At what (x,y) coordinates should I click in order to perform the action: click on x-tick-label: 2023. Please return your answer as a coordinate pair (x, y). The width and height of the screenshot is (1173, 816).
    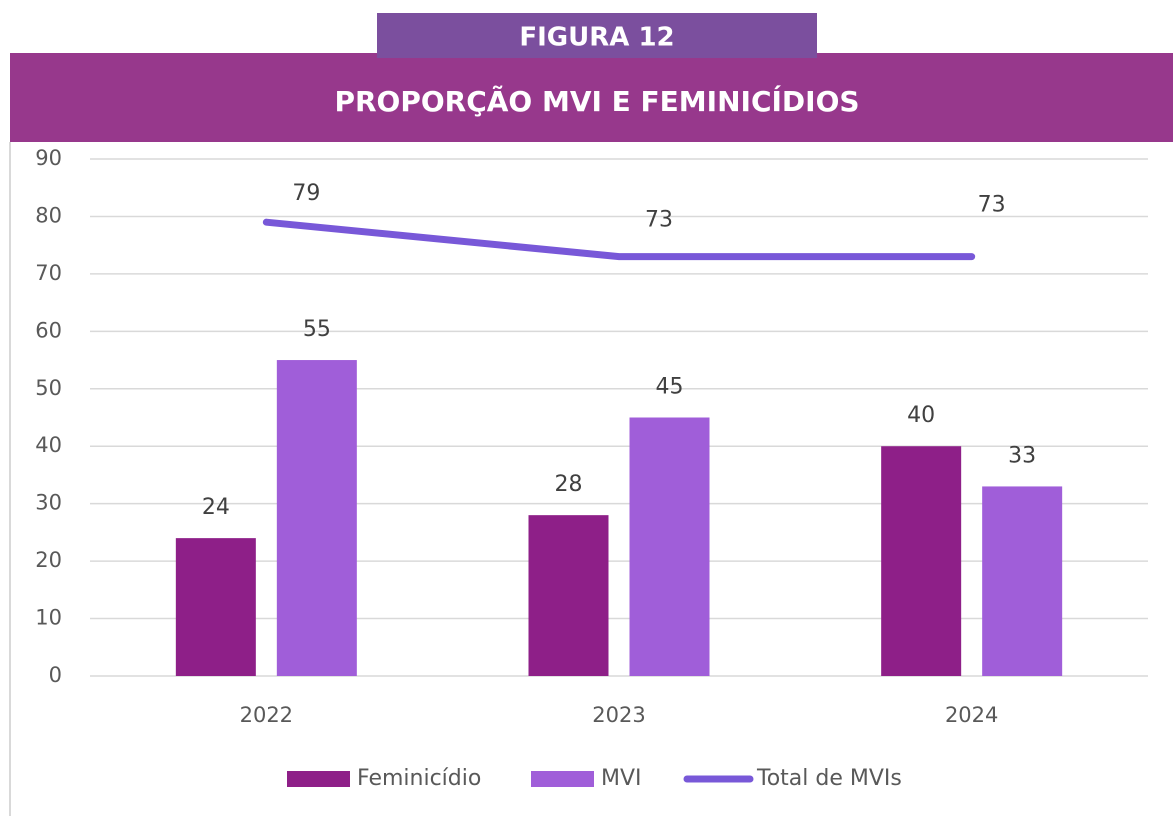
    Looking at the image, I should click on (618, 715).